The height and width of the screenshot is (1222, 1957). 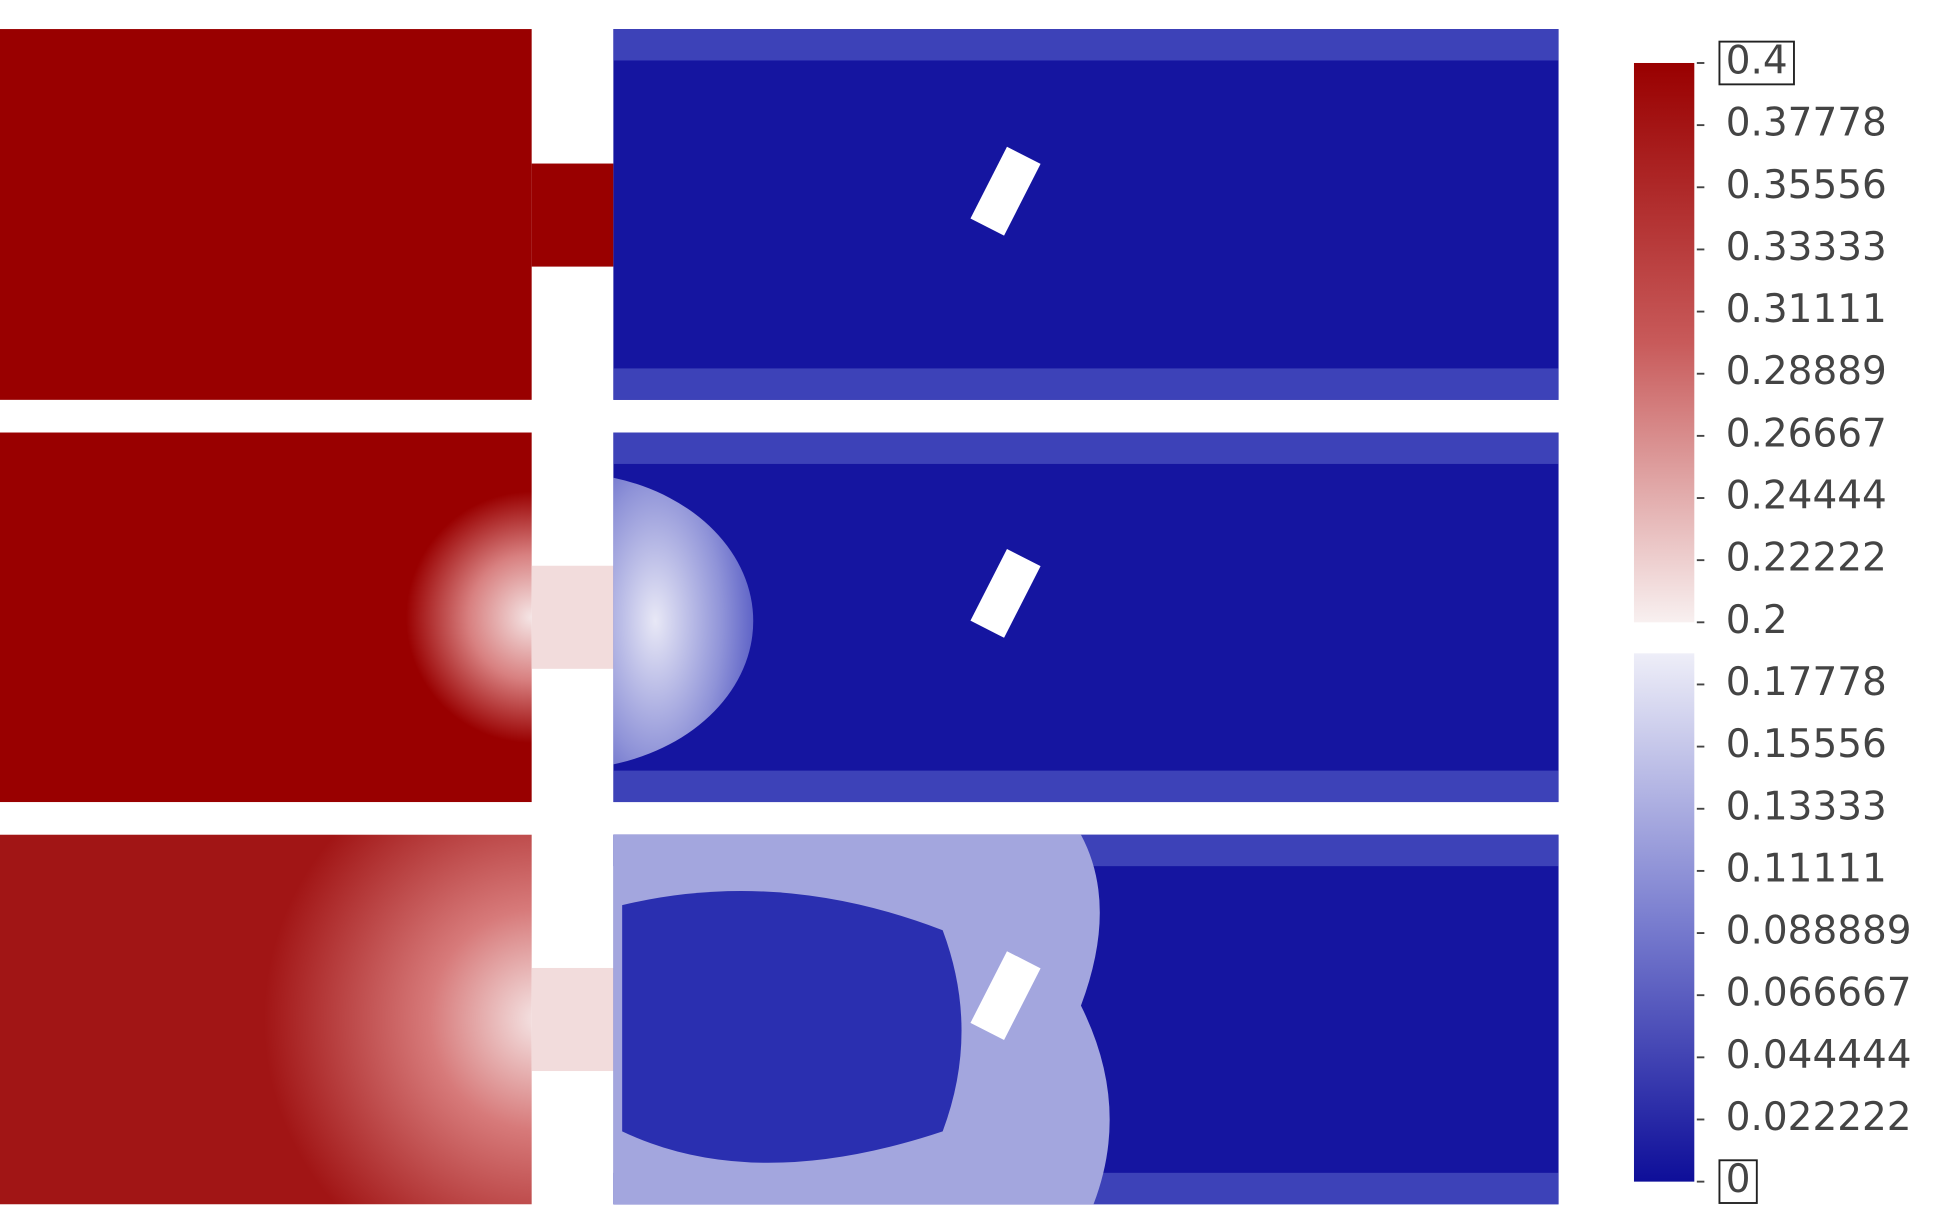 What do you see at coordinates (683, 621) in the screenshot?
I see `jet-front` at bounding box center [683, 621].